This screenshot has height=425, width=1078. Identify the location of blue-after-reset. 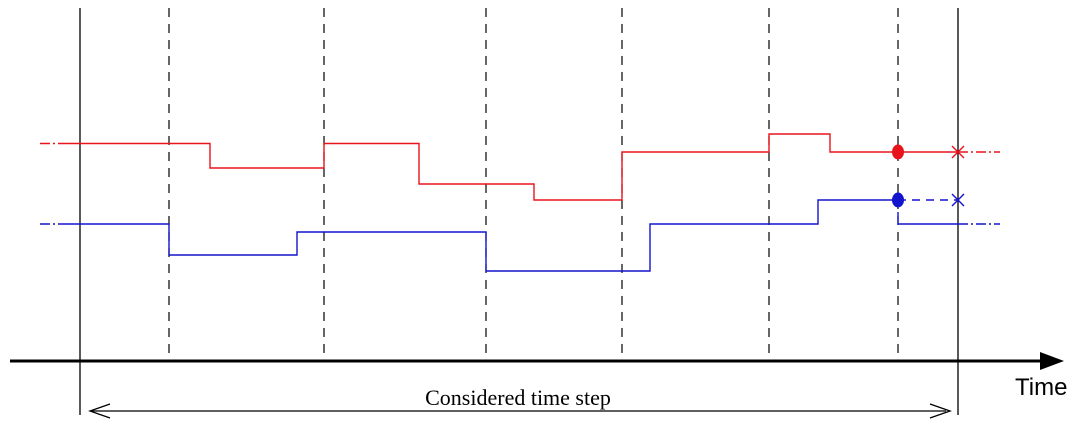
(927, 218).